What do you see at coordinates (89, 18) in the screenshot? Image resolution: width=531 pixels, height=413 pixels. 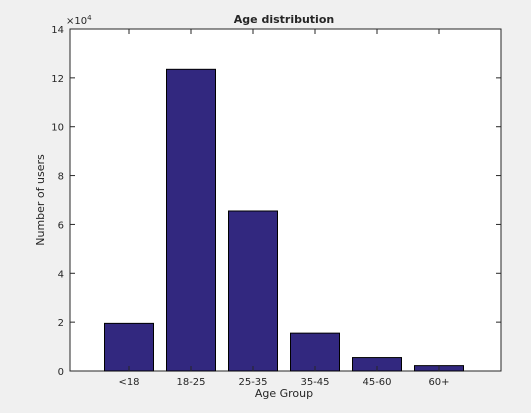 I see `y-multiplier-exponent: 4` at bounding box center [89, 18].